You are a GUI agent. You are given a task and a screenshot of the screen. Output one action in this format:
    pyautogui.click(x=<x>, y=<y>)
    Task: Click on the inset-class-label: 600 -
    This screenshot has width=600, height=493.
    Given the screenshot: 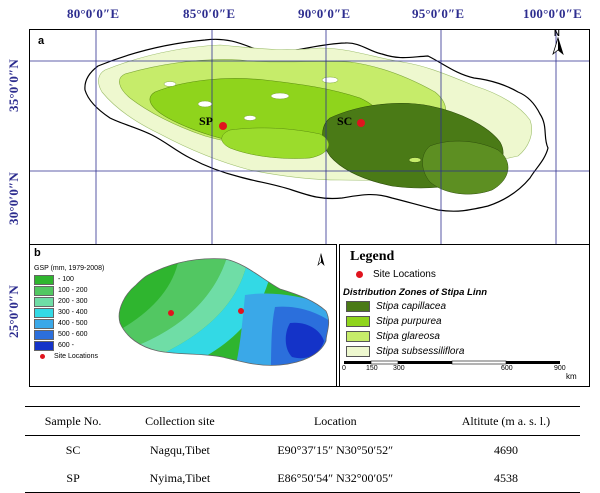 What is the action you would take?
    pyautogui.click(x=66, y=345)
    